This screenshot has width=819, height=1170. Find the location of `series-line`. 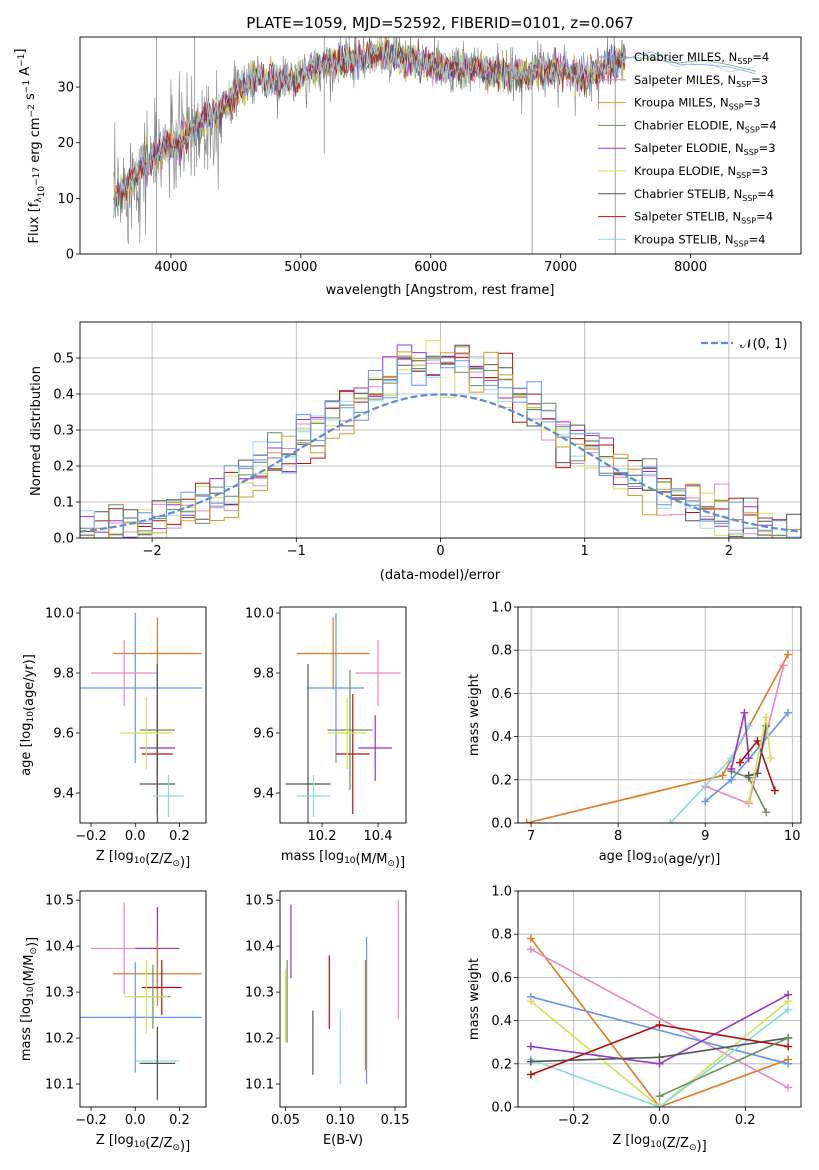

series-line is located at coordinates (659, 1053).